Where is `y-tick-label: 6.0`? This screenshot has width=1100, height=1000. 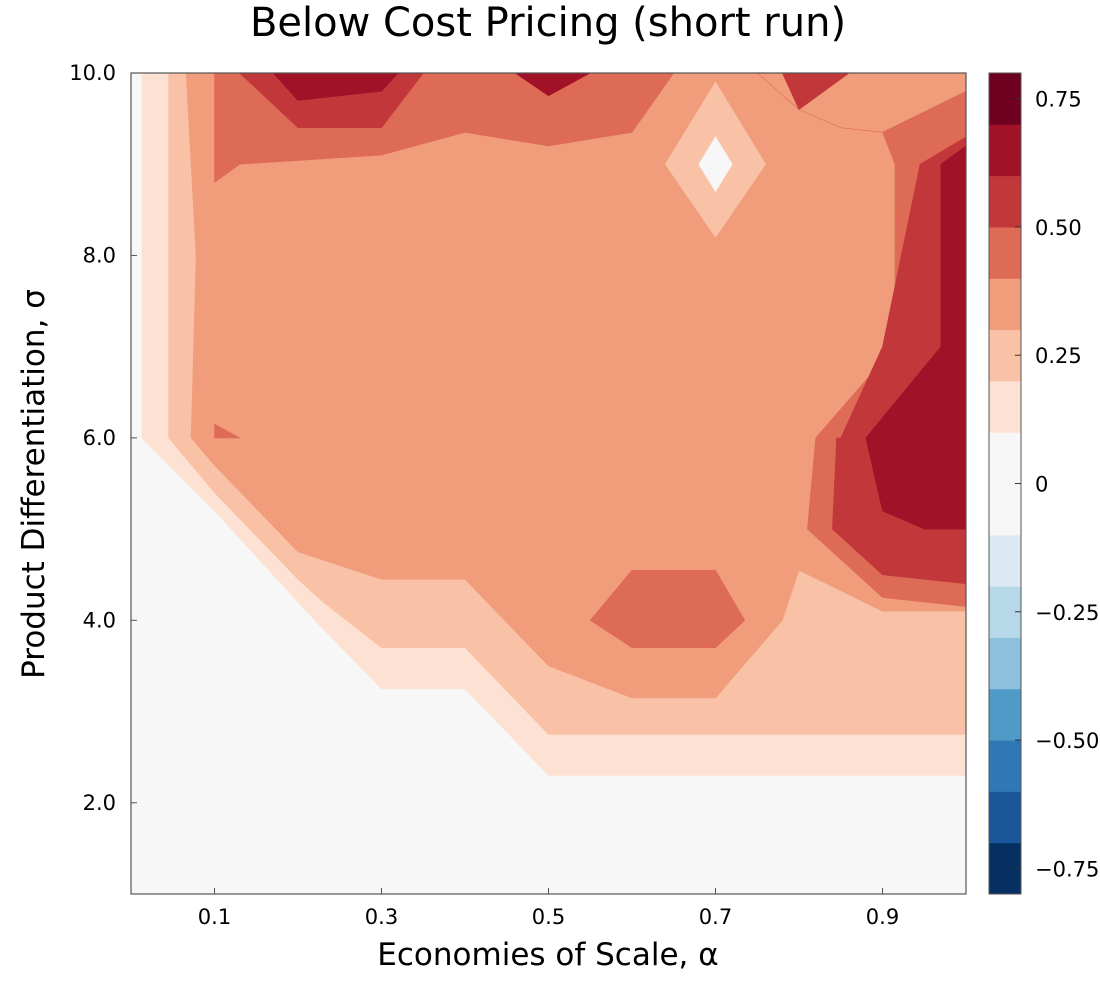 y-tick-label: 6.0 is located at coordinates (99, 438).